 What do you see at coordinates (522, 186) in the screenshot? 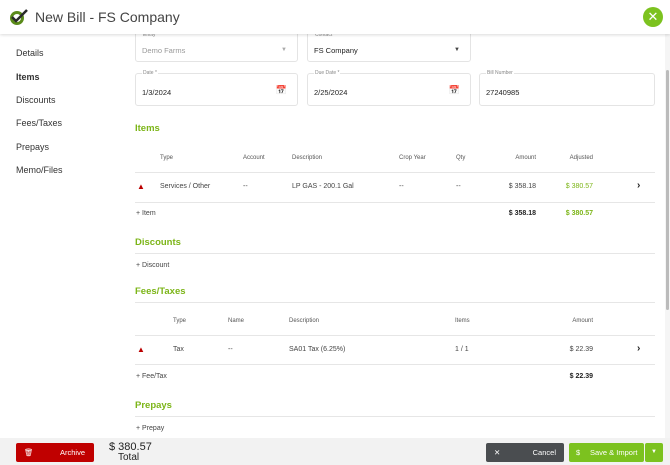
I see `item-amount: $ 358.18` at bounding box center [522, 186].